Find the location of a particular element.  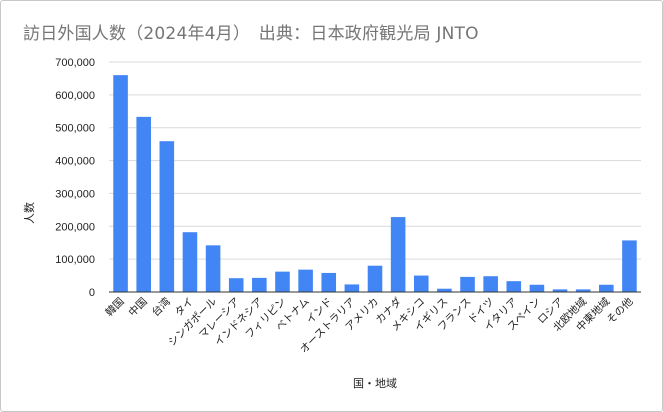

x-axis-title: 国・地域 is located at coordinates (375, 383).